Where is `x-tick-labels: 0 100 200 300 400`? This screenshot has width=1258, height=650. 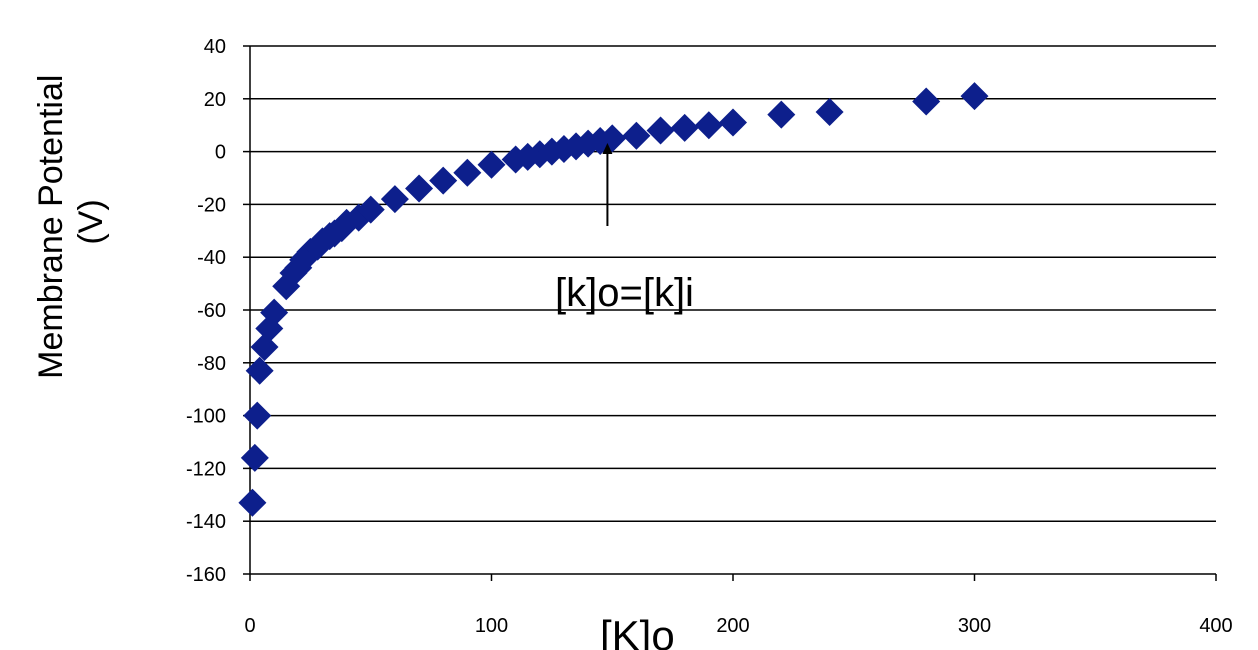 x-tick-labels: 0 100 200 300 400 is located at coordinates (738, 626).